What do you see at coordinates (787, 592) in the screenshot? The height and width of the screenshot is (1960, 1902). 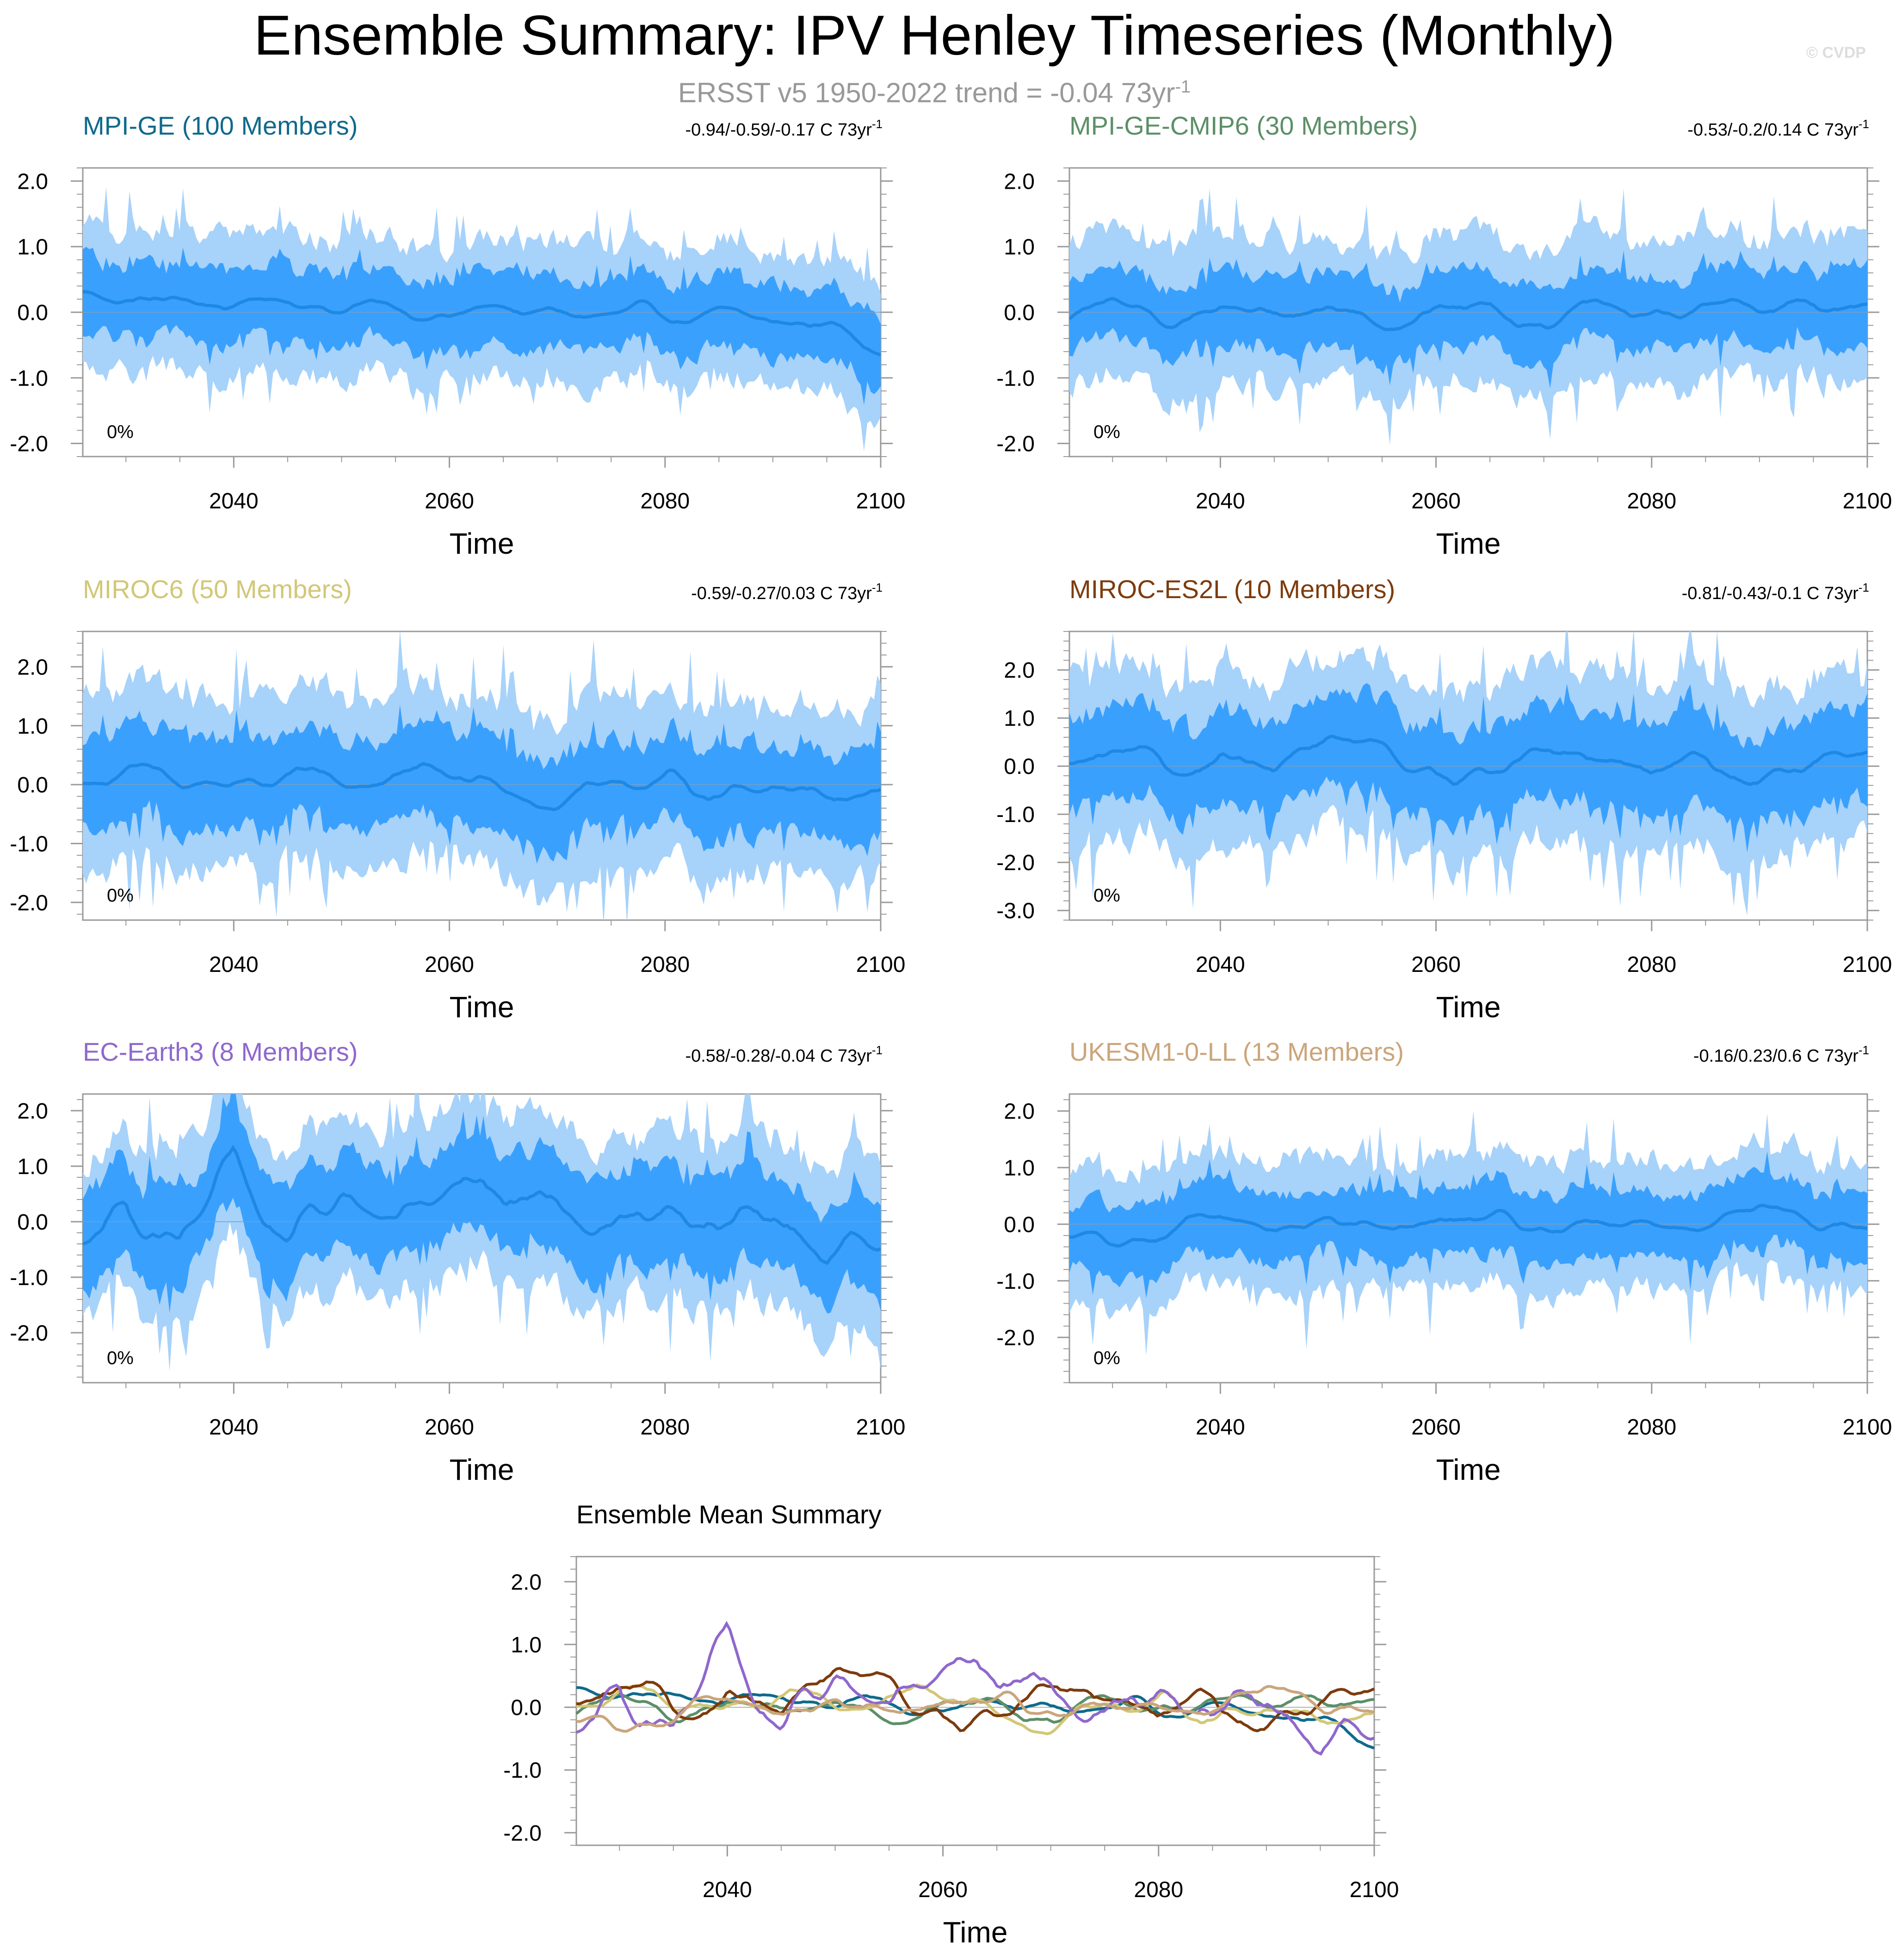 I see `panel-trend-text: -0.59/-0.27/0.03 C 73yr-1` at bounding box center [787, 592].